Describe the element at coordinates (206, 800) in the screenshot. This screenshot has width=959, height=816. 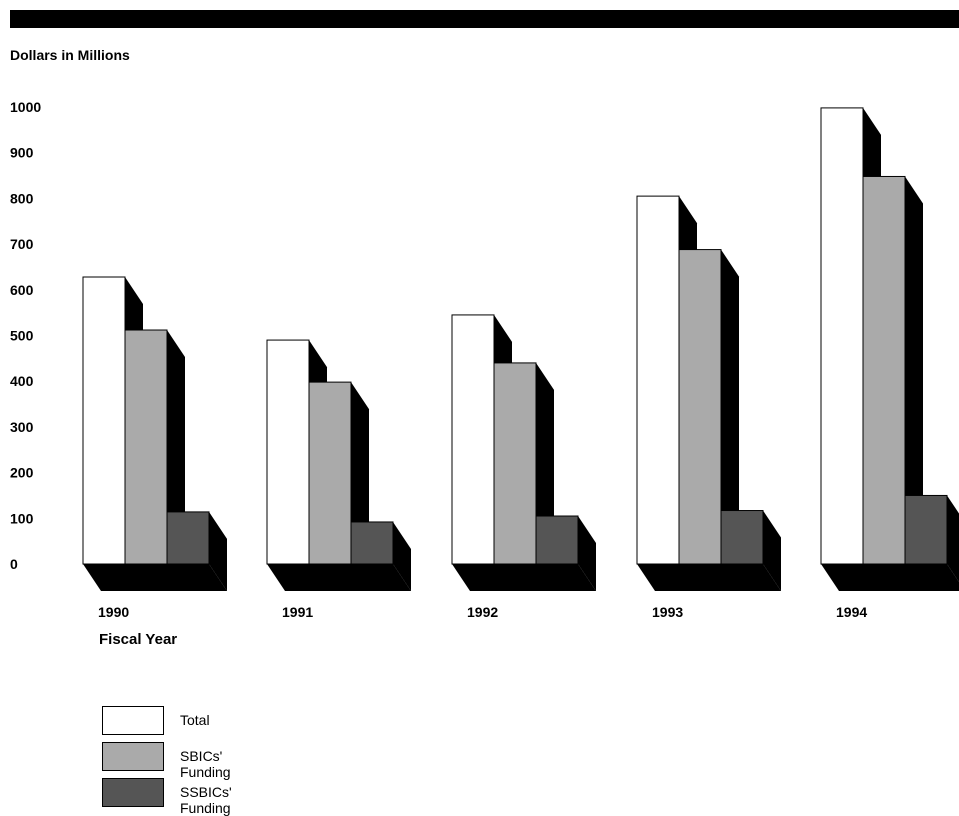
I see `legend-label-ssbics: SSBICs' Funding` at that location.